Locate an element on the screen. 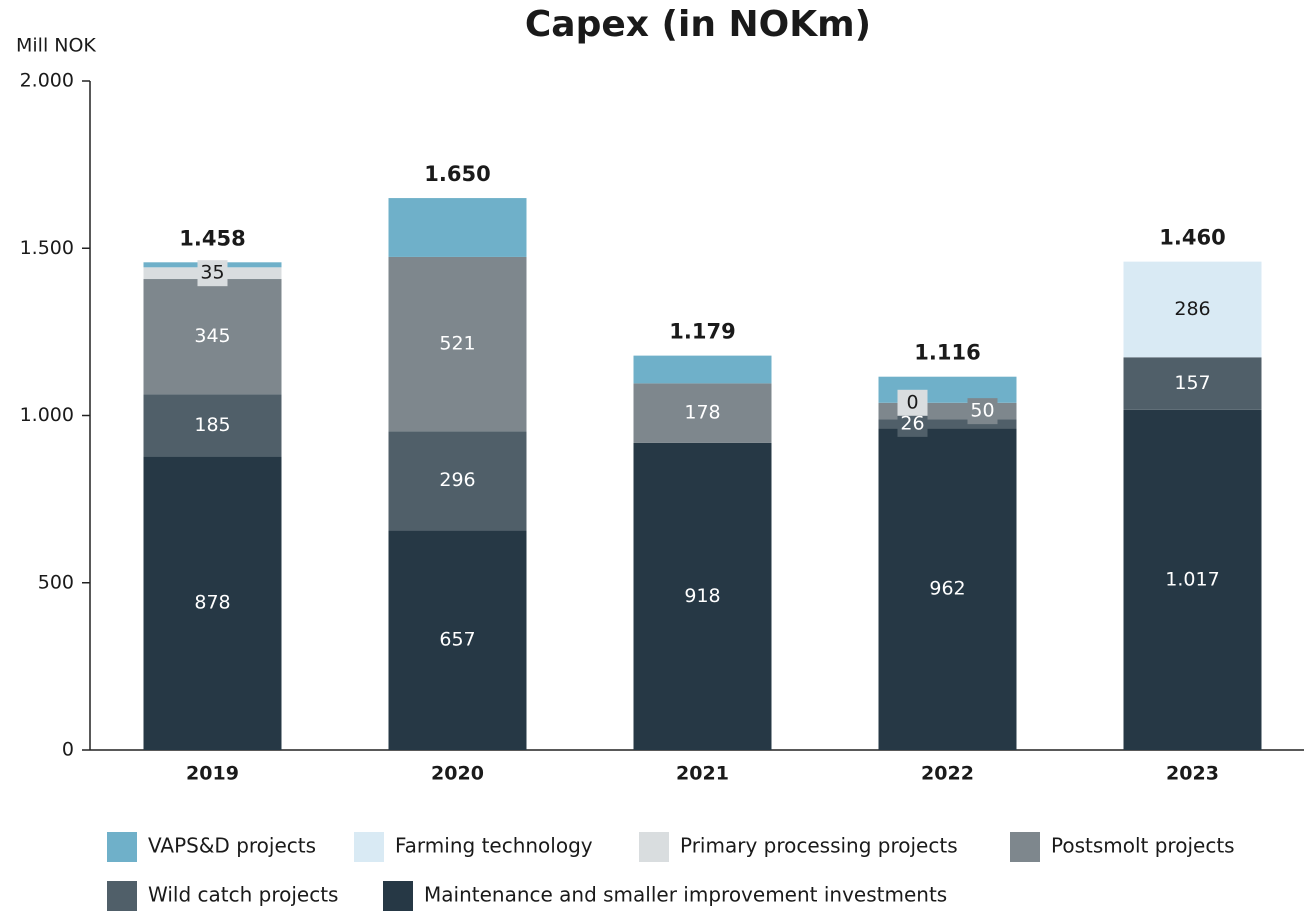 This screenshot has width=1304, height=911. value-label: 521 is located at coordinates (457, 344).